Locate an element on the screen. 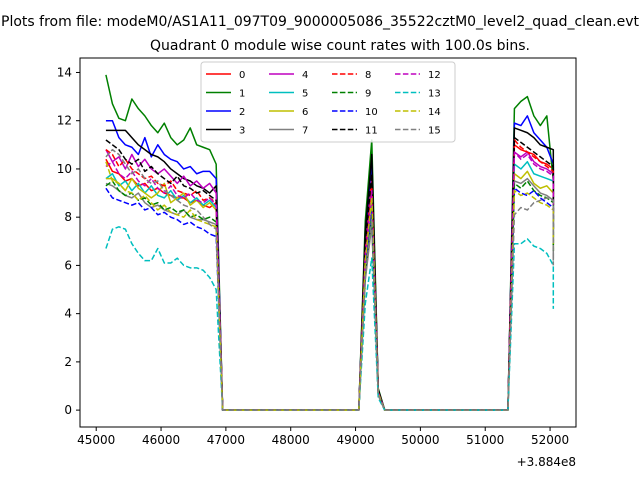 The height and width of the screenshot is (480, 640). x-tick-label: 49000 is located at coordinates (355, 440).